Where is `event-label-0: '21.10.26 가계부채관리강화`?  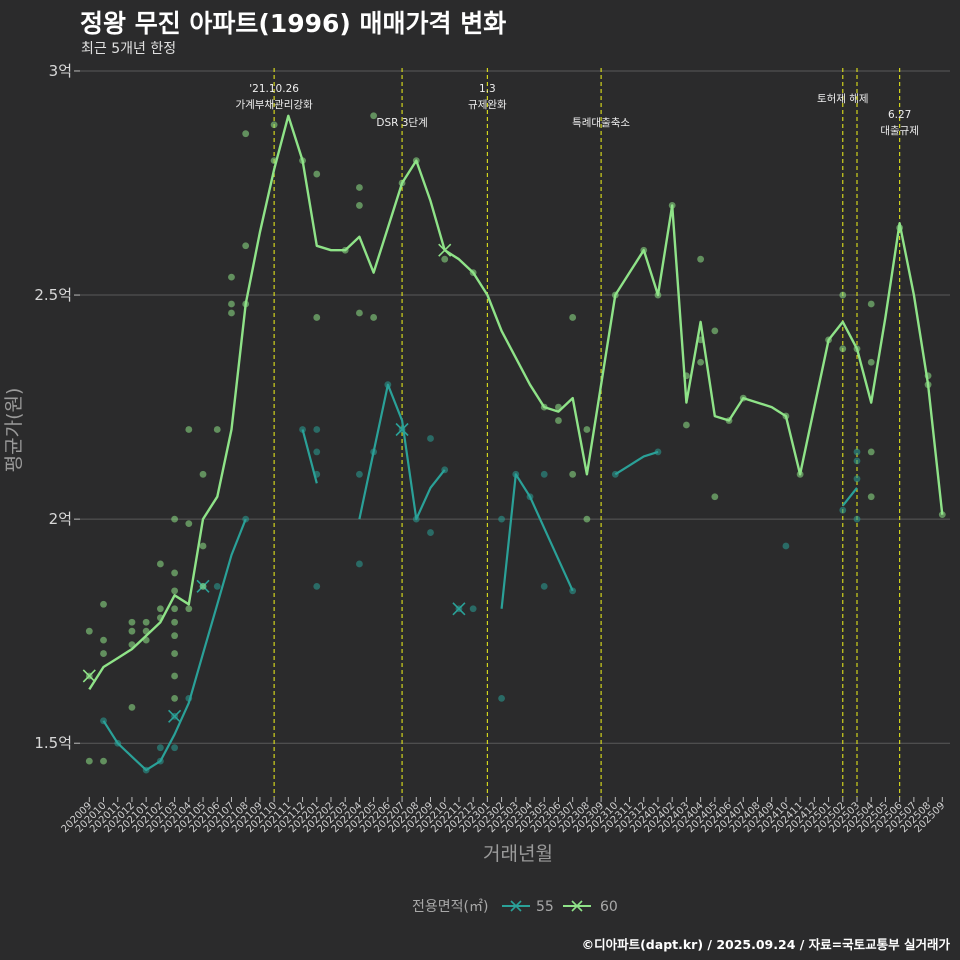
event-label-0: '21.10.26 가계부채관리강화 is located at coordinates (274, 97).